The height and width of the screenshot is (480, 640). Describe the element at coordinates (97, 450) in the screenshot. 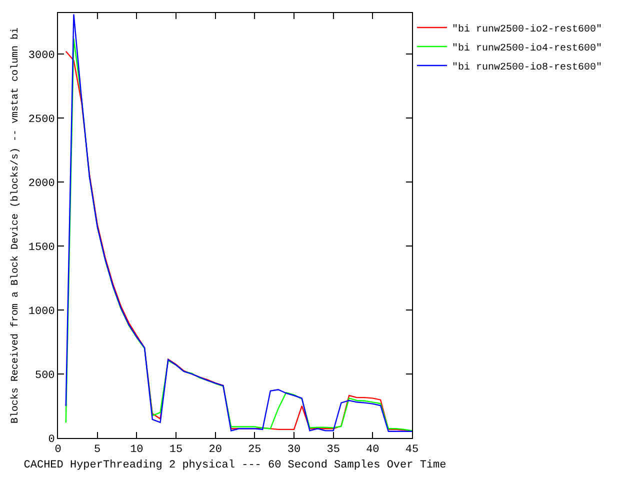

I see `x-tick-label: 5` at that location.